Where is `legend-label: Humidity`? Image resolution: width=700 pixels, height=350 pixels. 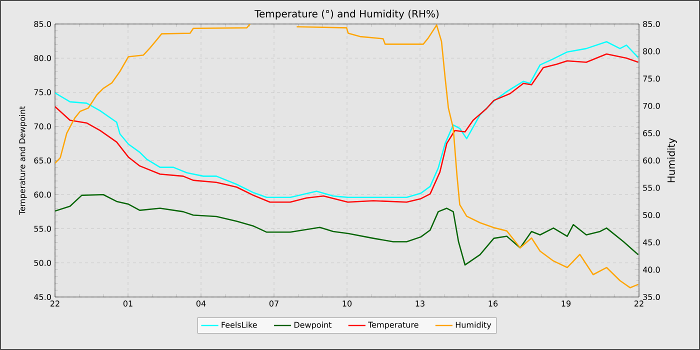
legend-label: Humidity is located at coordinates (474, 326).